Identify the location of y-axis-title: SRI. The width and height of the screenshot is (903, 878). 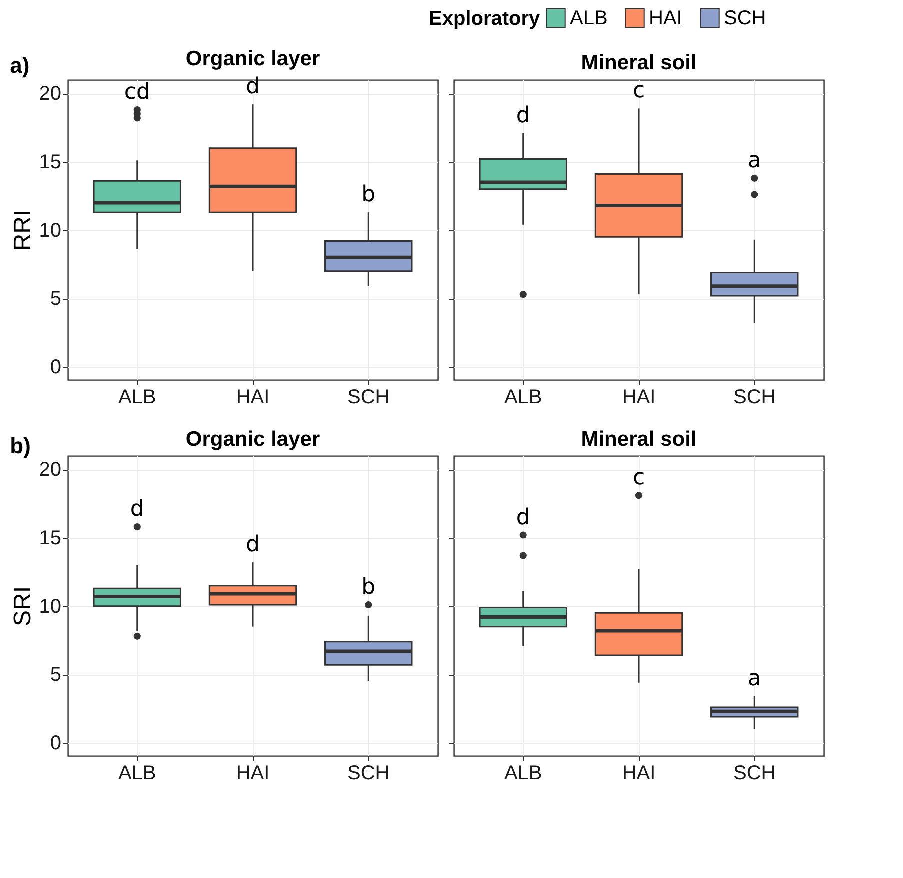
(22, 606).